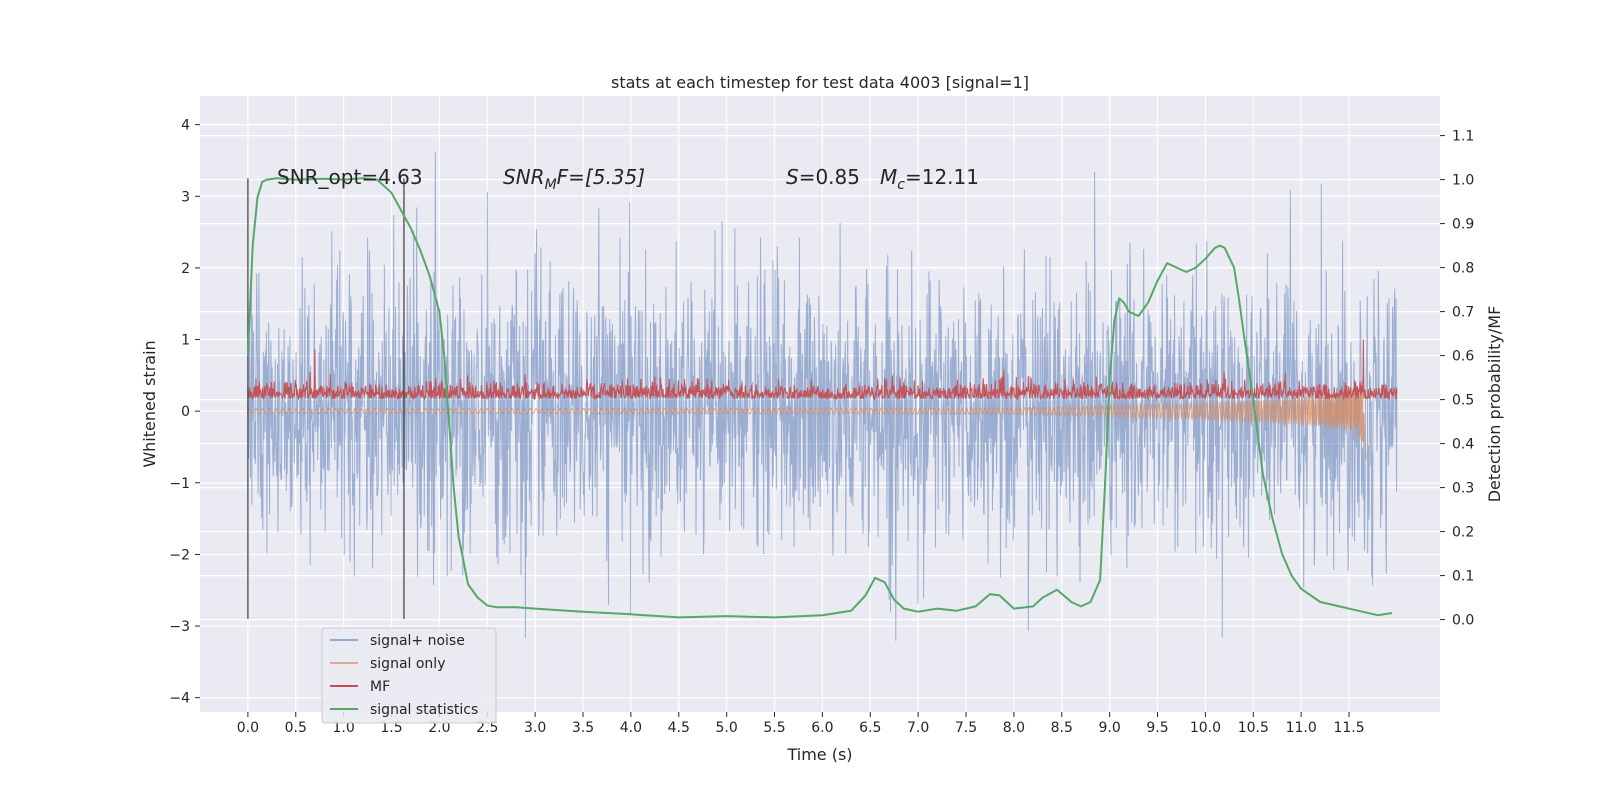 The height and width of the screenshot is (800, 1600). I want to click on legend-label-signal-noise: signal+ noise, so click(417, 641).